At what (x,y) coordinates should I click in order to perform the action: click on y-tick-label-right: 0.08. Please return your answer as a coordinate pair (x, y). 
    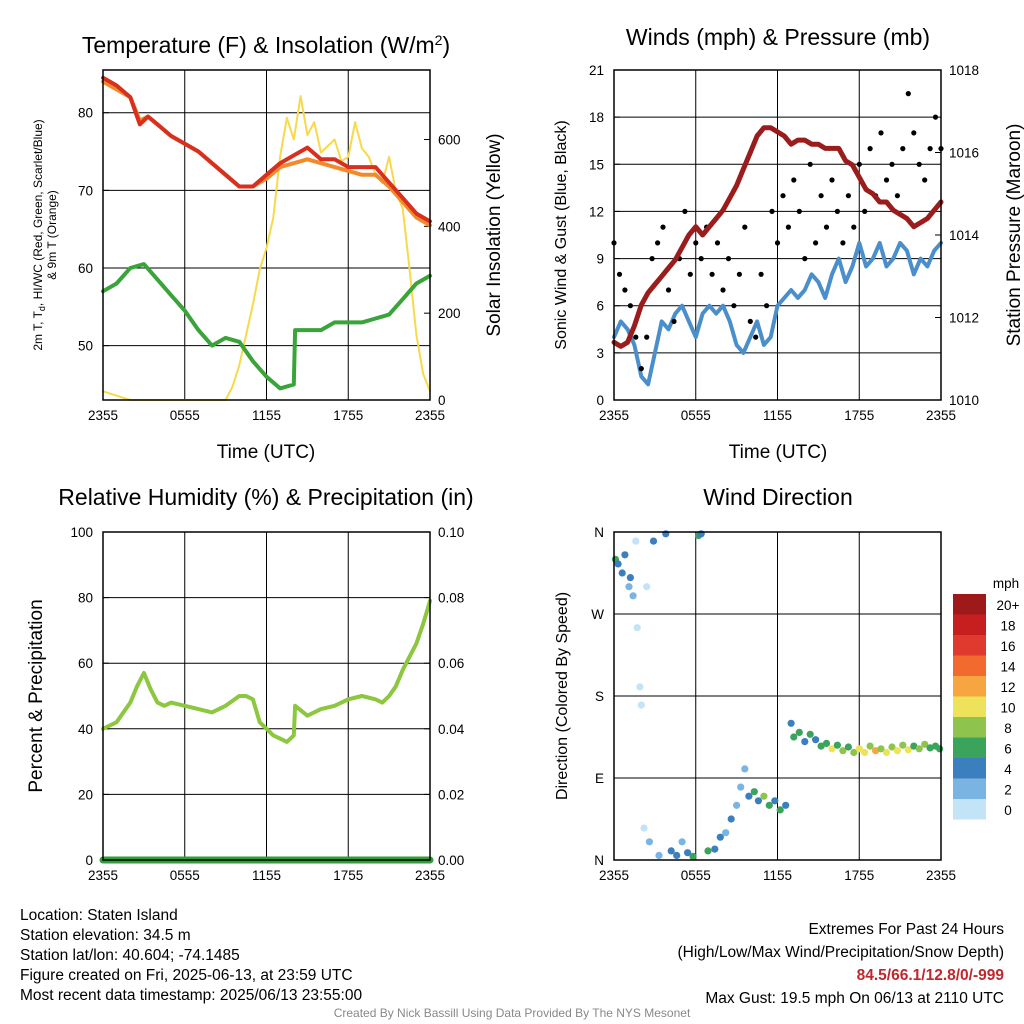
    Looking at the image, I should click on (451, 598).